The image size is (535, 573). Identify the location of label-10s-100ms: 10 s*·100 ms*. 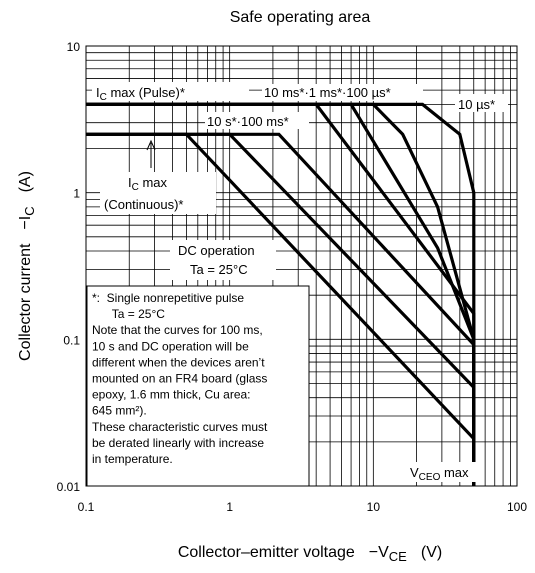
(248, 121).